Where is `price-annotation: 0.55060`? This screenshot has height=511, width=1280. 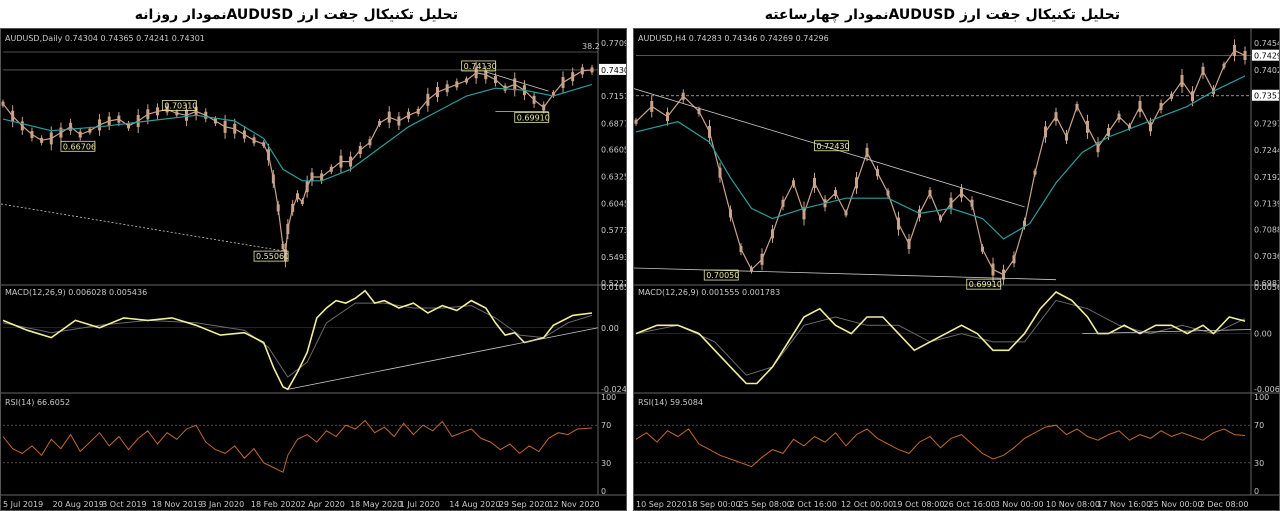
price-annotation: 0.55060 is located at coordinates (272, 256).